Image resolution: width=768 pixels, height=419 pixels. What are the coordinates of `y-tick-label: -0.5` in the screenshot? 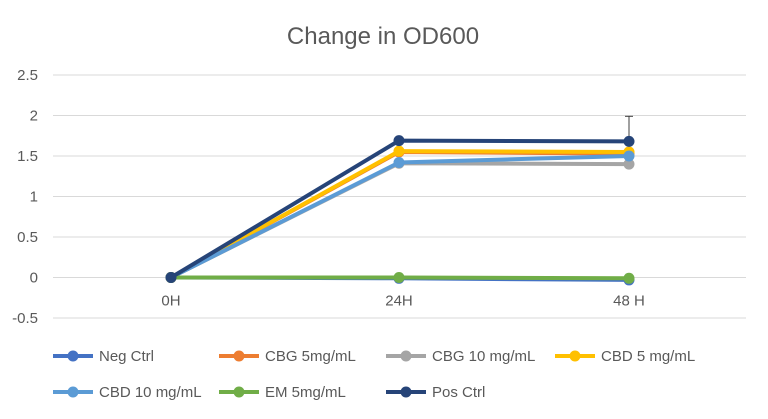 It's located at (25, 318).